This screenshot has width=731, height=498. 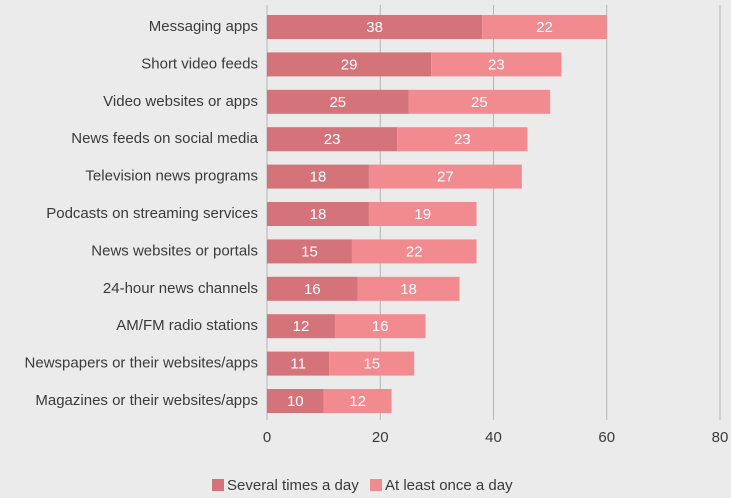 What do you see at coordinates (174, 250) in the screenshot?
I see `y-tick-label: News websites or portals` at bounding box center [174, 250].